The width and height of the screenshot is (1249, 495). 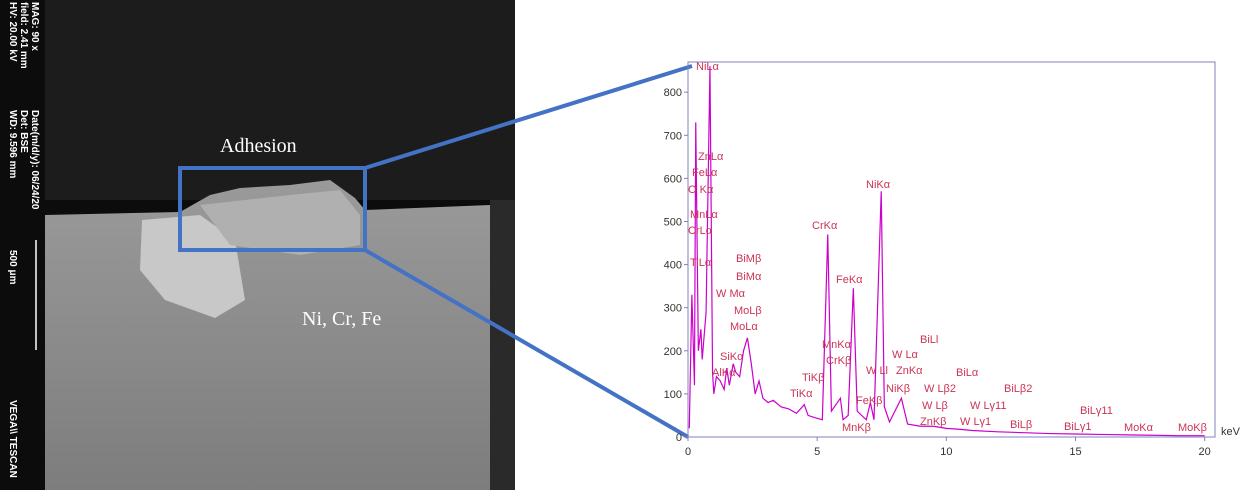 I want to click on peak-label: O Kα, so click(x=701, y=190).